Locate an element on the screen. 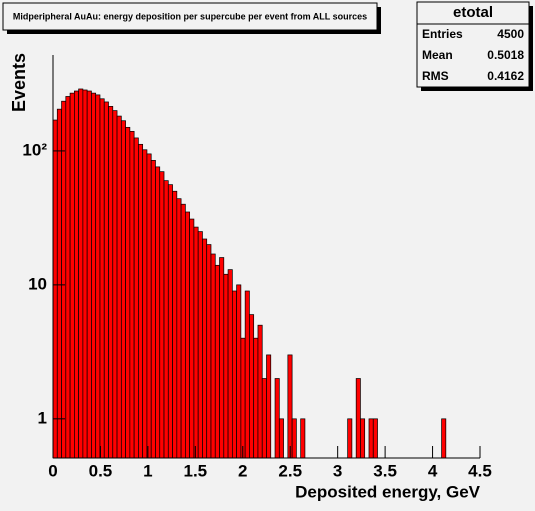 This screenshot has width=535, height=511. x-axis-label: Deposited energy, GeV is located at coordinates (388, 491).